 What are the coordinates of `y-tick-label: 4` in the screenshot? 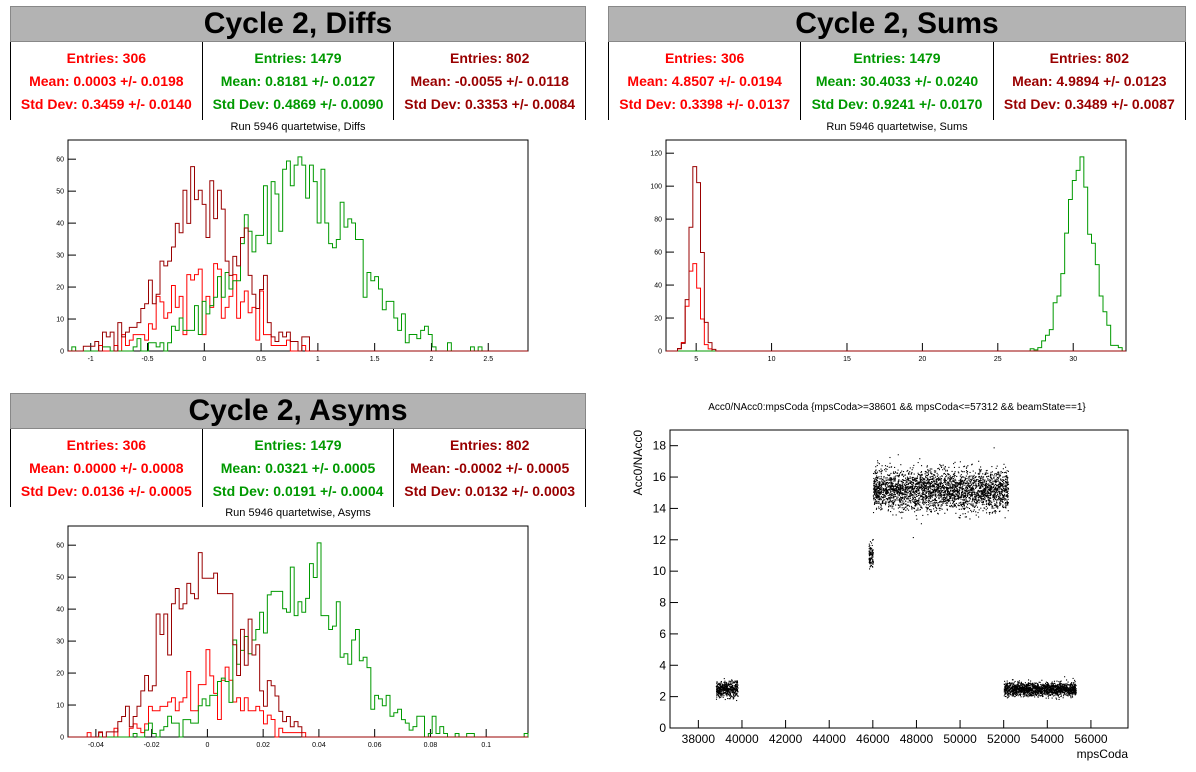 It's located at (662, 665).